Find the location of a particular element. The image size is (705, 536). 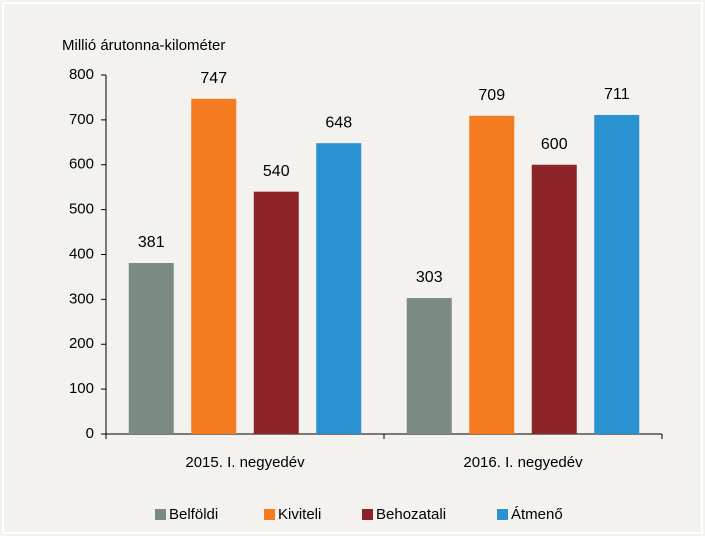

y-tick-label: 700 is located at coordinates (81, 119).